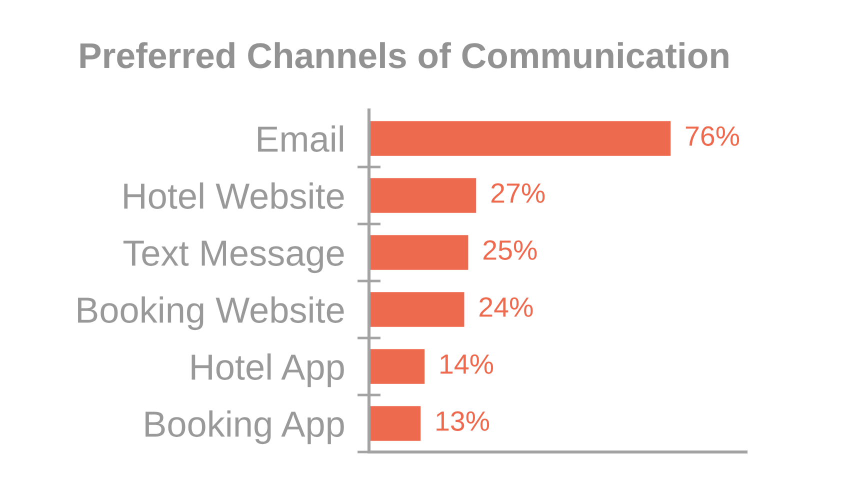 Image resolution: width=857 pixels, height=496 pixels. What do you see at coordinates (233, 257) in the screenshot?
I see `y-tick-label: Text Message` at bounding box center [233, 257].